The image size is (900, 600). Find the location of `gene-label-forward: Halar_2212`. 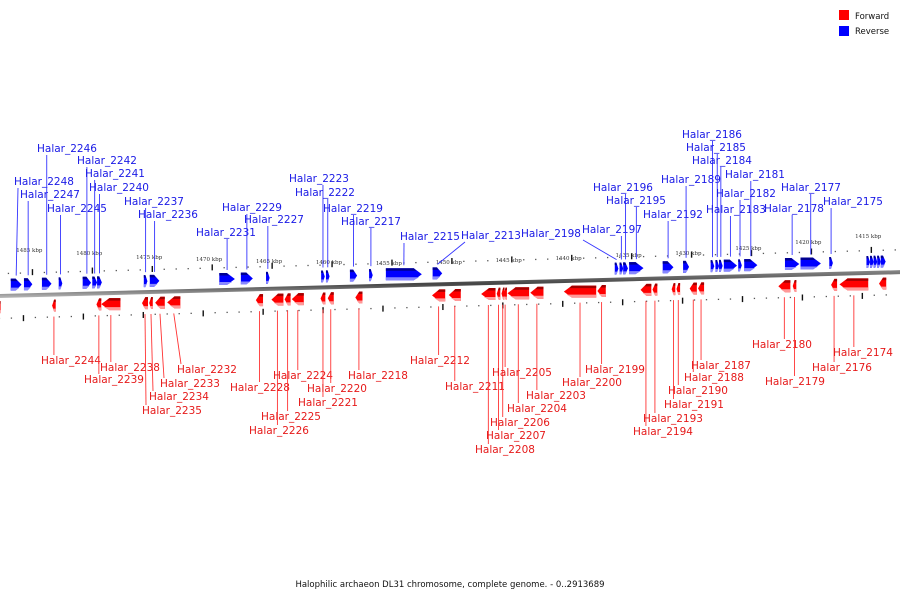

gene-label-forward: Halar_2212 is located at coordinates (440, 361).